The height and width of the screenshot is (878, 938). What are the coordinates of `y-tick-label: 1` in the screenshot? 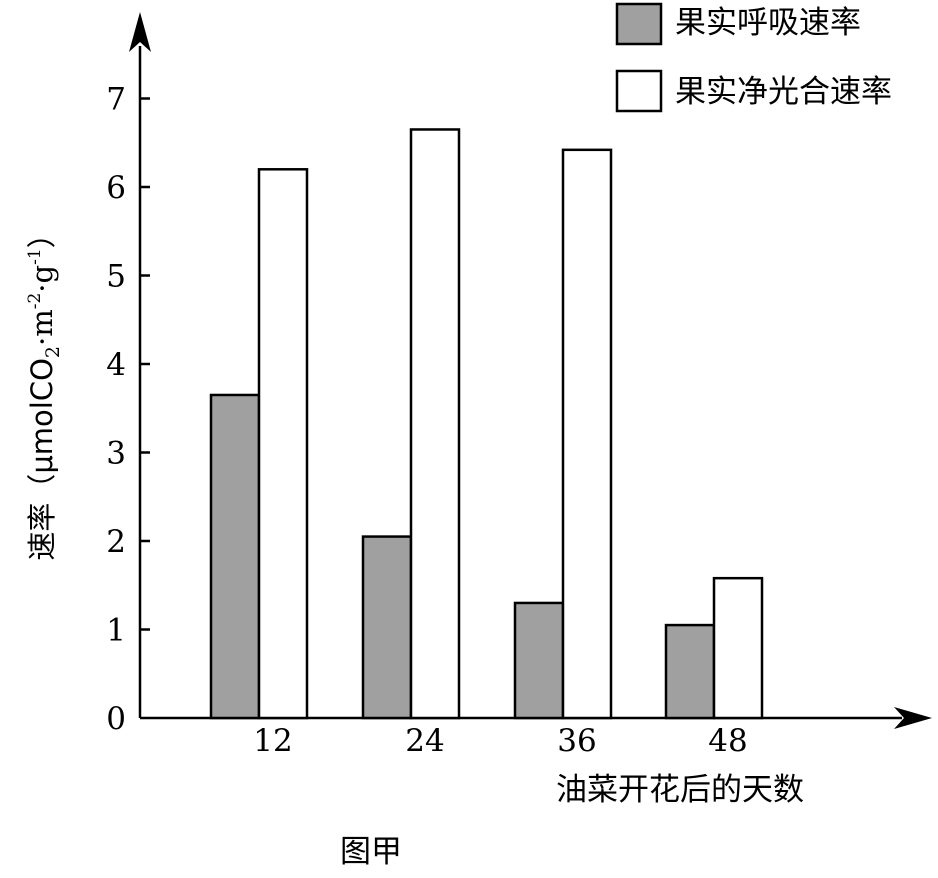 It's located at (116, 631).